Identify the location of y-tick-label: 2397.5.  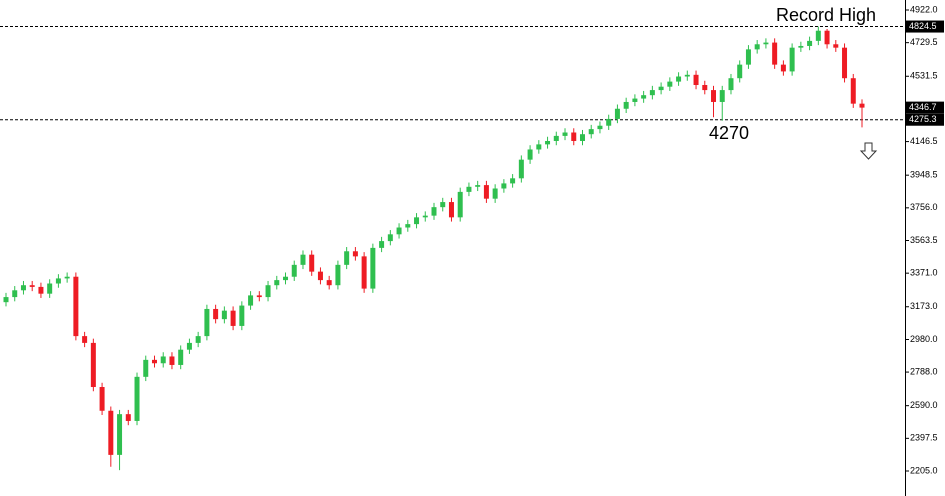
(924, 438).